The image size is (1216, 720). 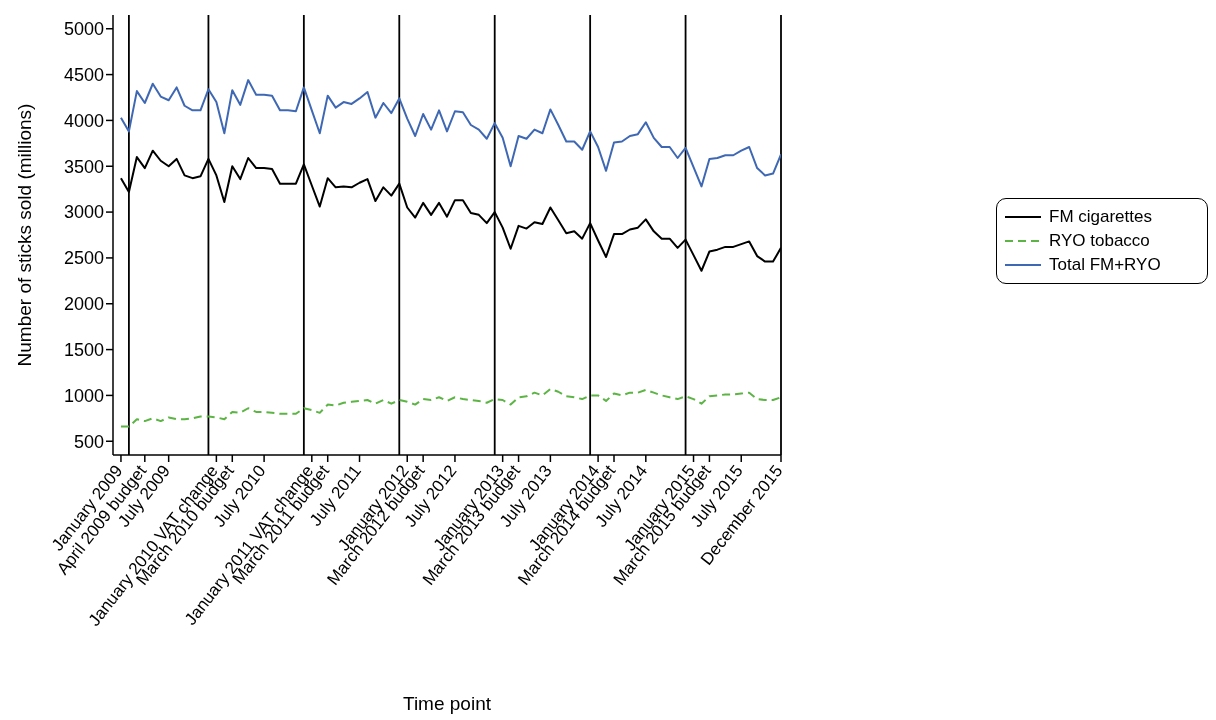 What do you see at coordinates (83, 29) in the screenshot?
I see `y-tick-label: 5000` at bounding box center [83, 29].